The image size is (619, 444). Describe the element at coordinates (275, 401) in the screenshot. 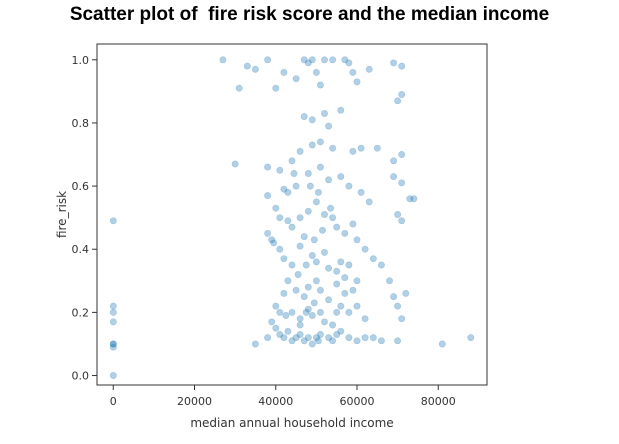

I see `x-tick-label: 40000` at that location.